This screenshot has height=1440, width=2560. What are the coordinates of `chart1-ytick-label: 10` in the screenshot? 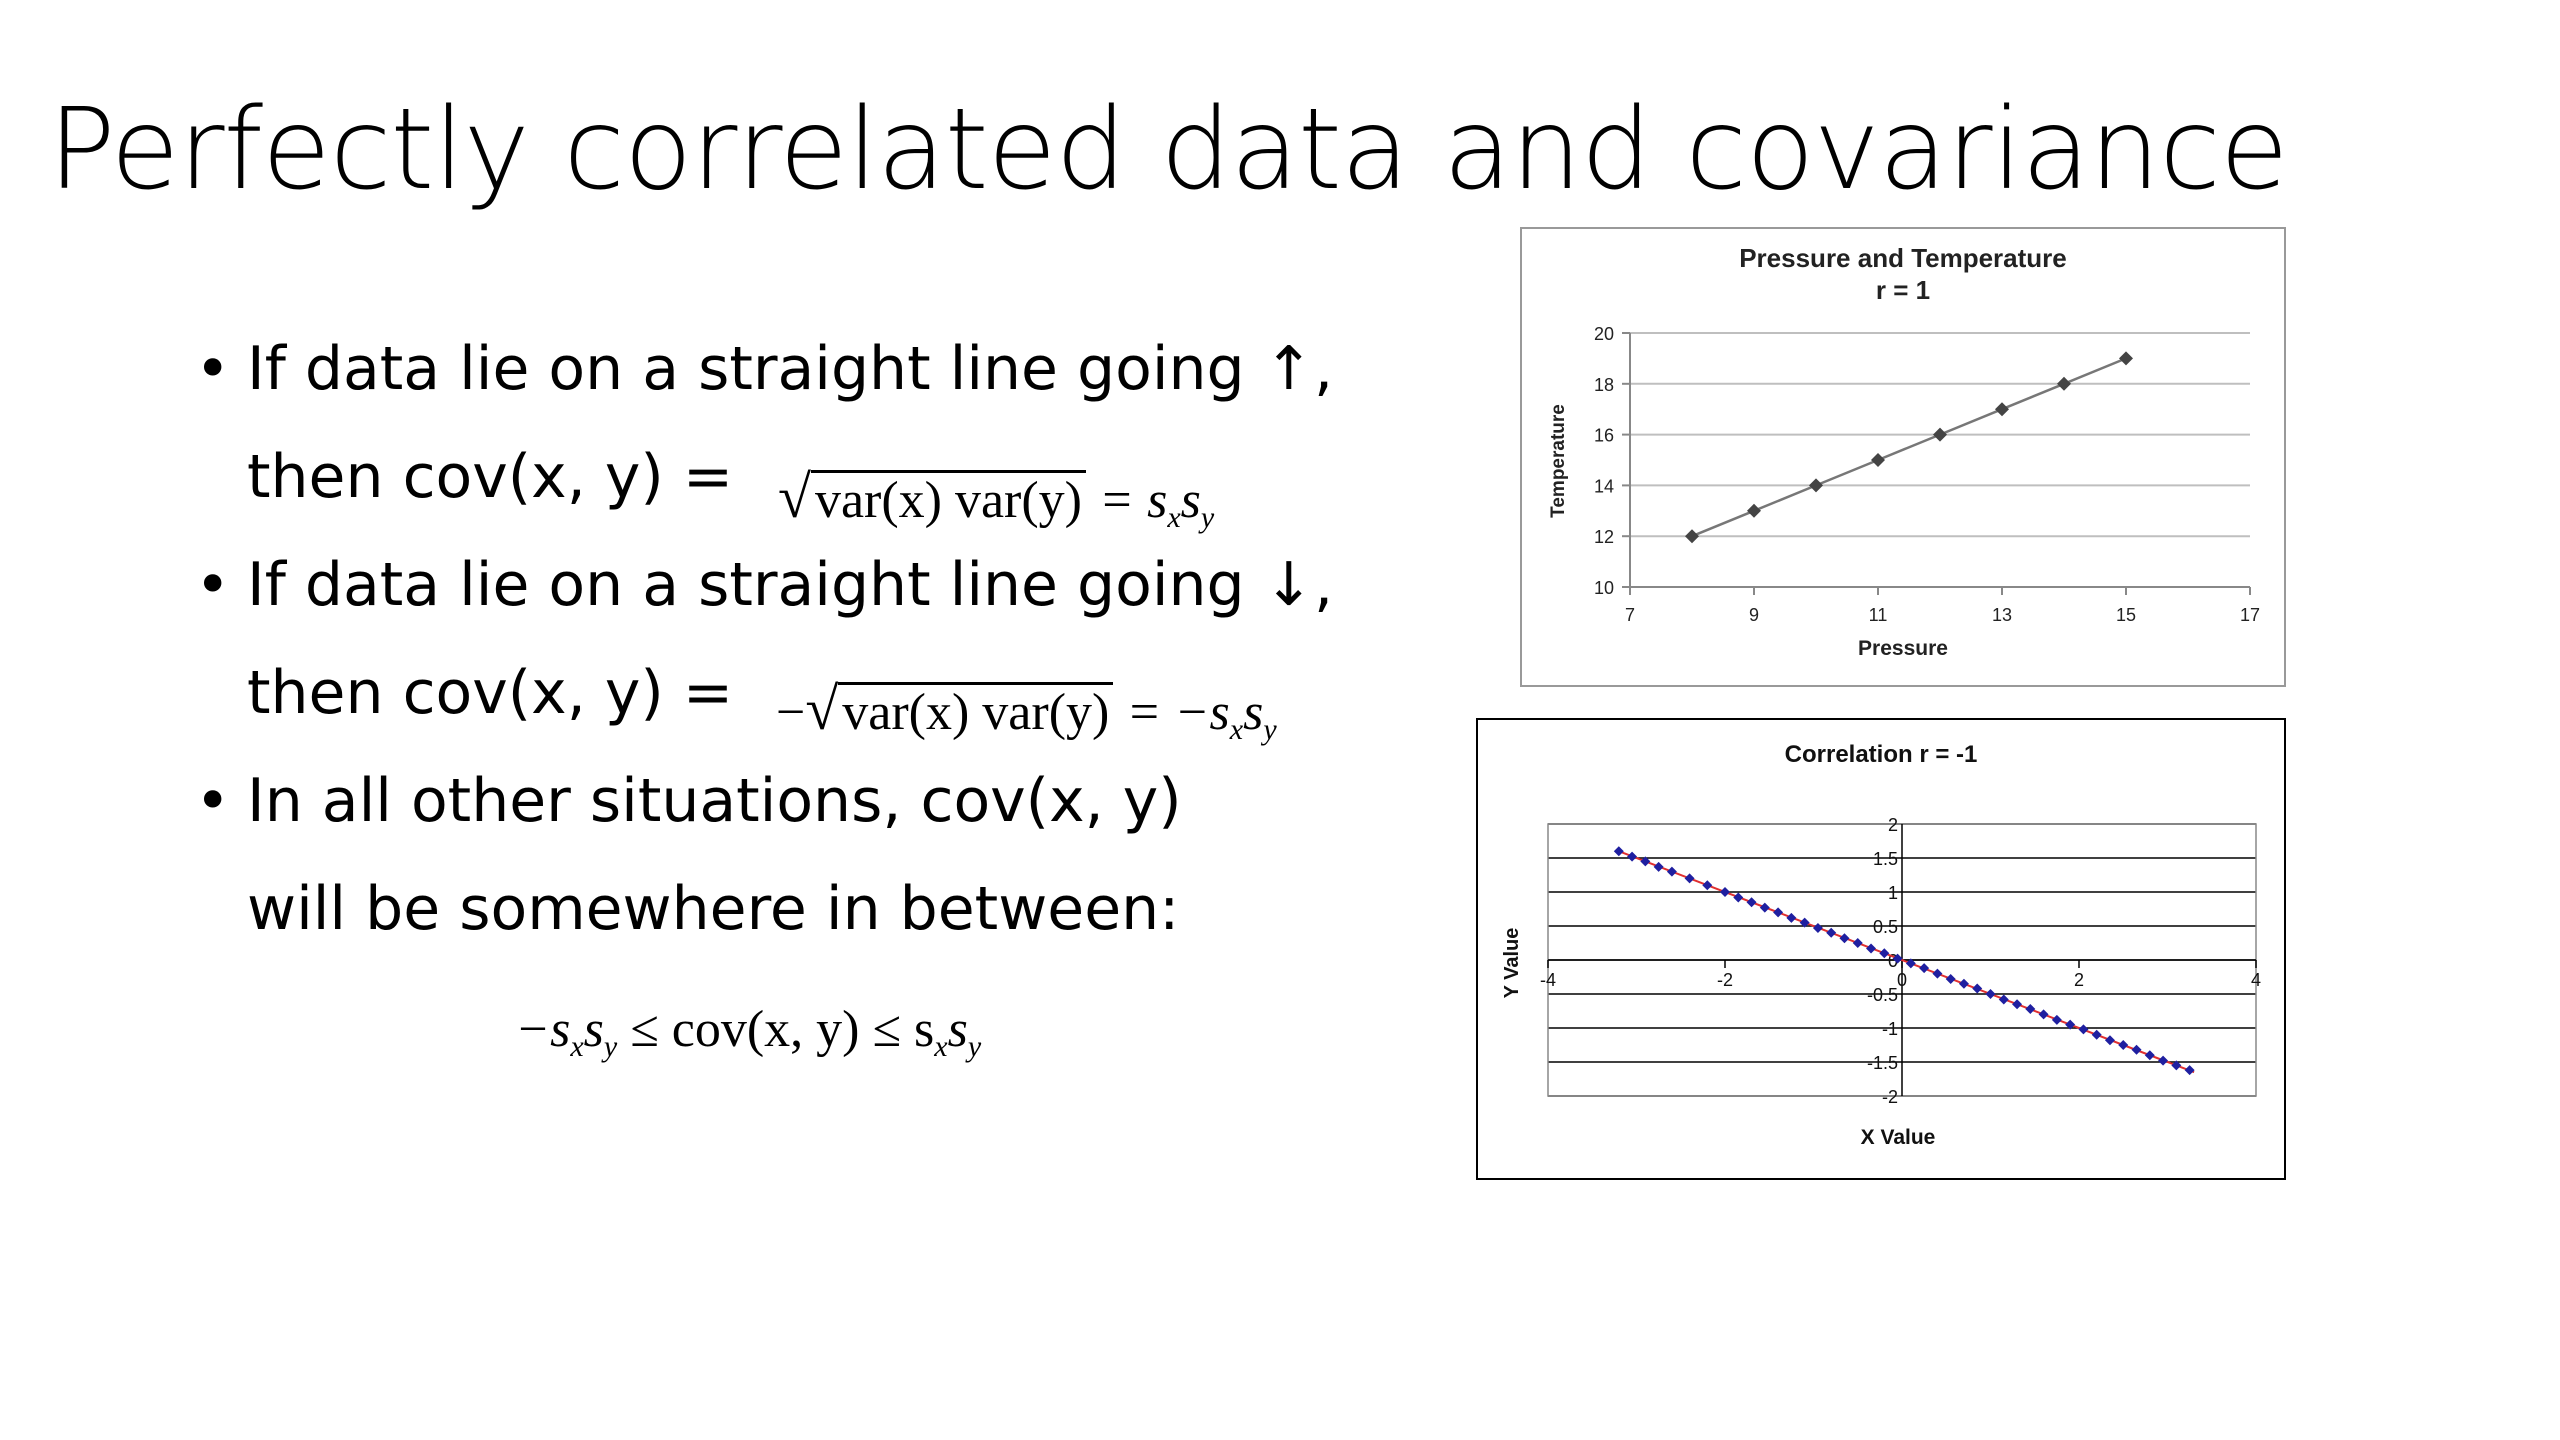 It's located at (1604, 588).